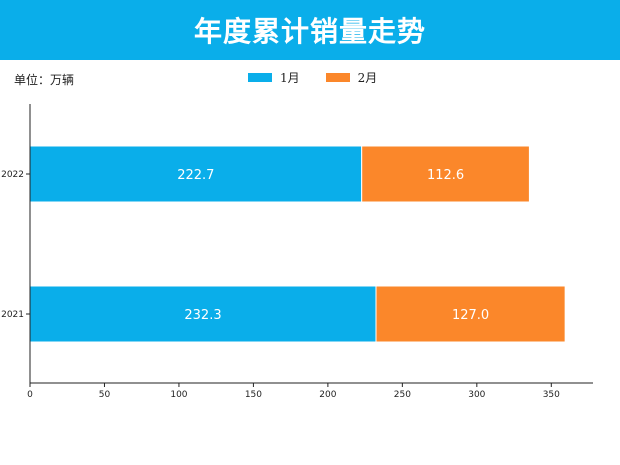 This screenshot has width=620, height=465. I want to click on bar-label-2022-series-2: 112.6, so click(445, 175).